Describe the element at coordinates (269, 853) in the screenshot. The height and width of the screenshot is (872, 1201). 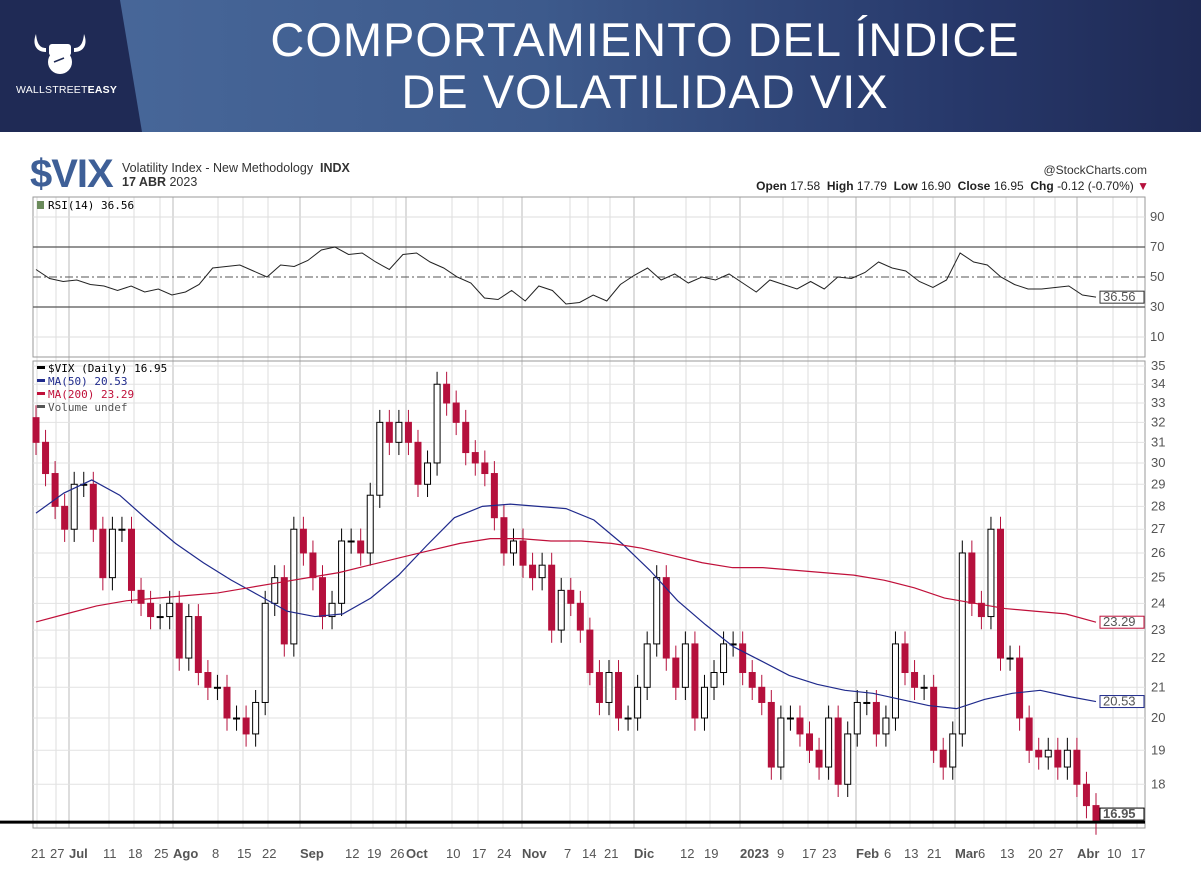
I see `x-tick-label: 22` at that location.